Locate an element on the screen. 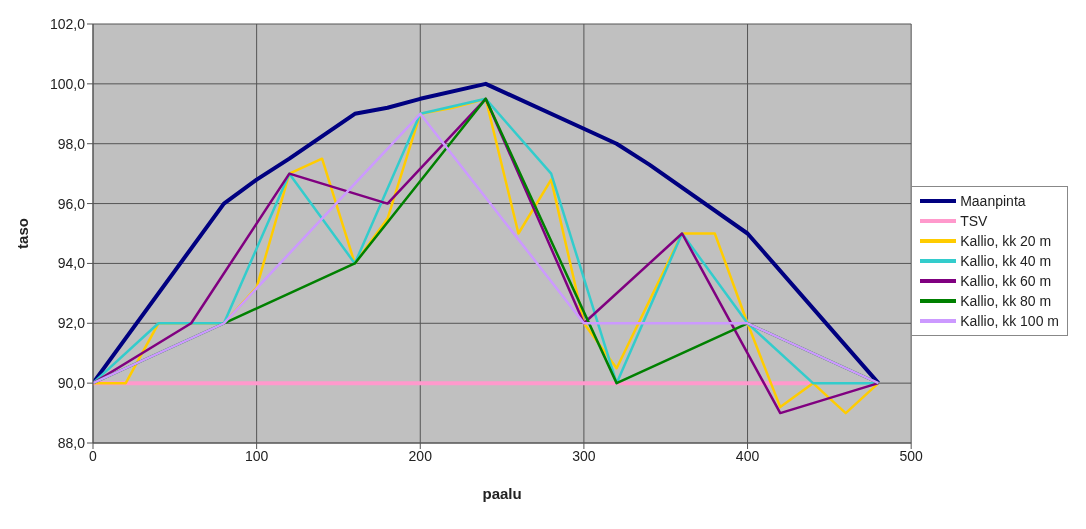  y-tick-label: 102,0 is located at coordinates (67, 23).